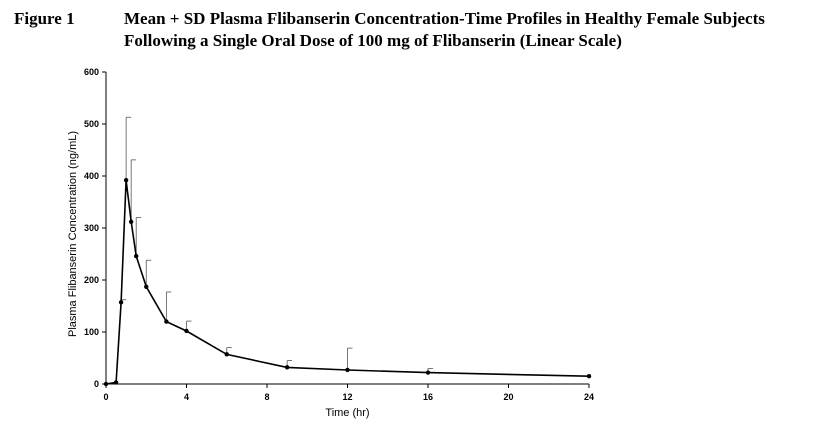 Image resolution: width=826 pixels, height=427 pixels. Describe the element at coordinates (347, 413) in the screenshot. I see `x-axis-title: Time (hr)` at that location.